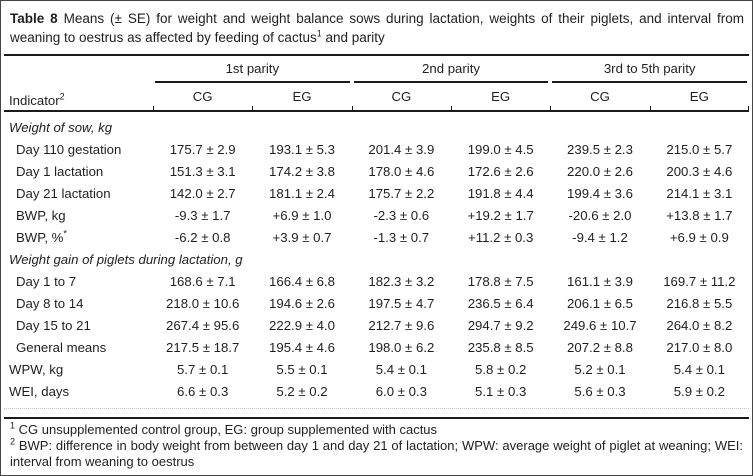 This screenshot has width=753, height=476. I want to click on subcolumn-header-3: CG, so click(401, 96).